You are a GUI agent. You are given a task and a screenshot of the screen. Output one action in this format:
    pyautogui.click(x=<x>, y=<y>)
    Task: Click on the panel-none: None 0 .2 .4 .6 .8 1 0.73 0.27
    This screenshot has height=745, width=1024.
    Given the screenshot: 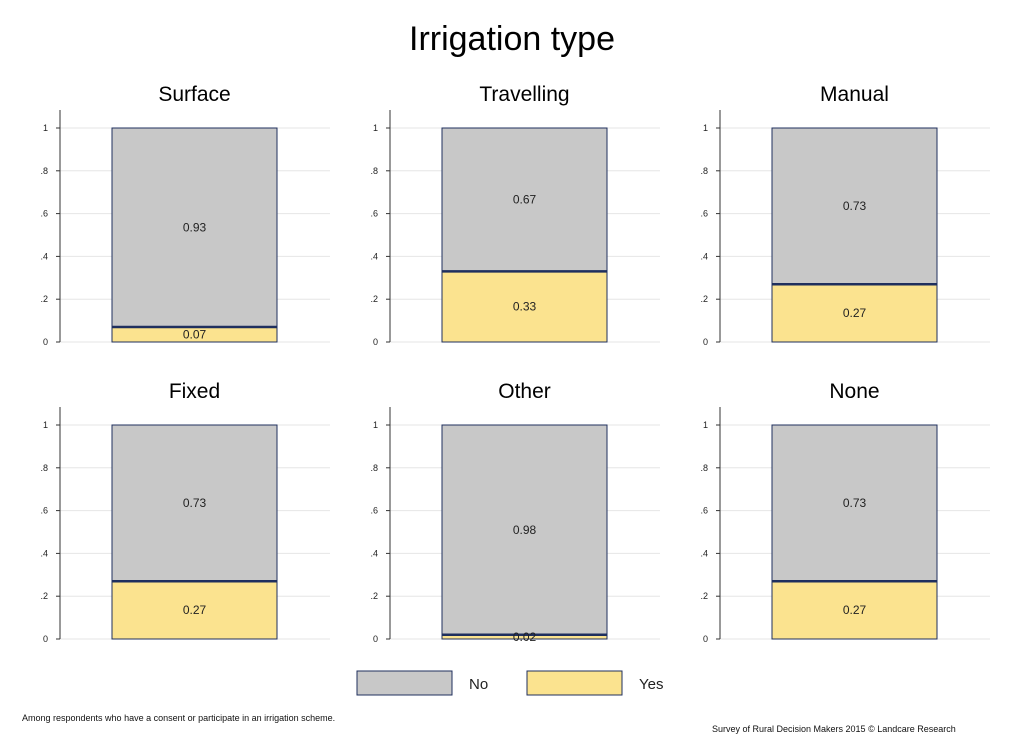 What is the action you would take?
    pyautogui.click(x=845, y=512)
    